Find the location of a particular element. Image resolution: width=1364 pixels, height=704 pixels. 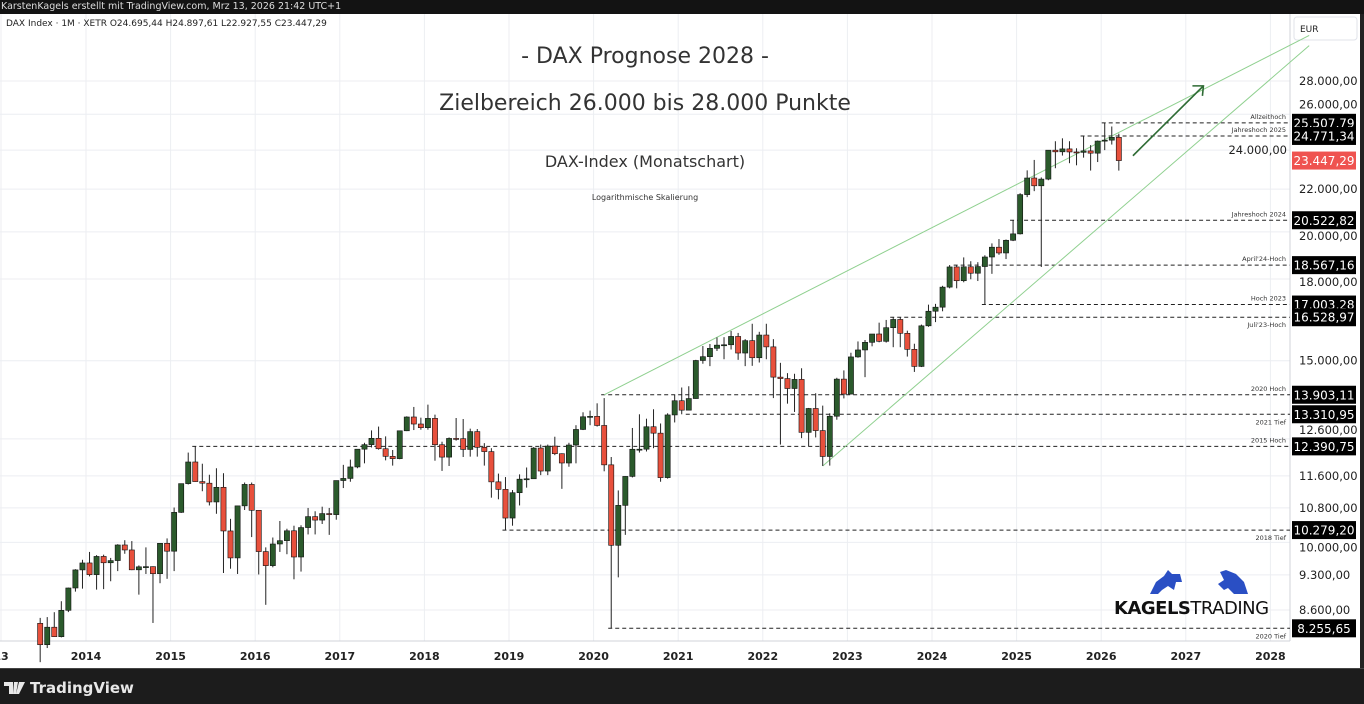

level-name: Jahreshoch 2024 is located at coordinates (1258, 214).